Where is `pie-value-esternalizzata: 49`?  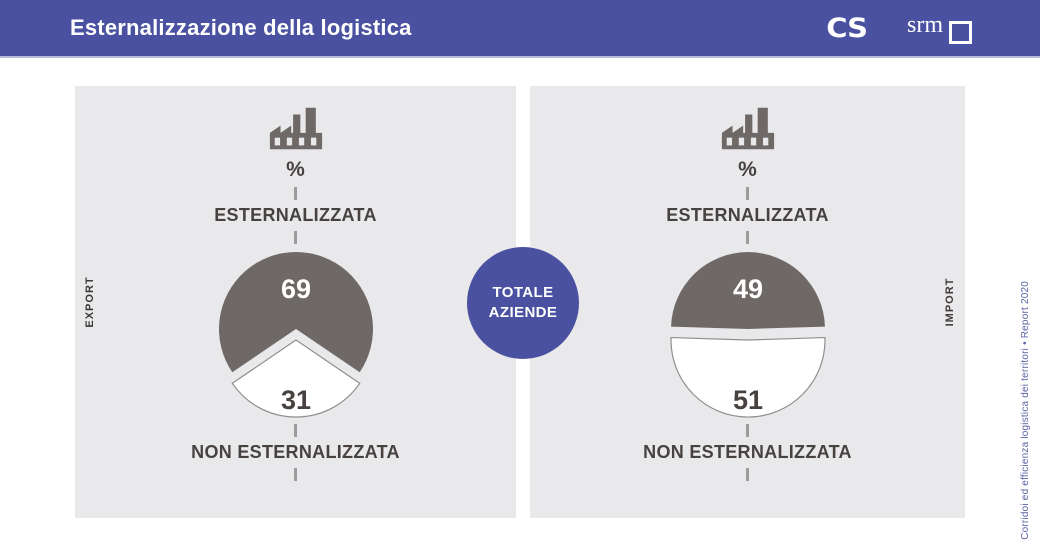
pie-value-esternalizzata: 49 is located at coordinates (747, 289).